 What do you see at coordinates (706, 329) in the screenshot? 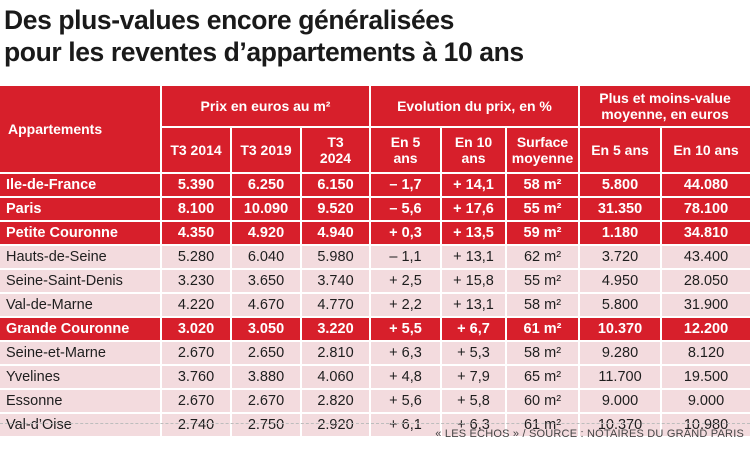
I see `table-cell: 12.200` at bounding box center [706, 329].